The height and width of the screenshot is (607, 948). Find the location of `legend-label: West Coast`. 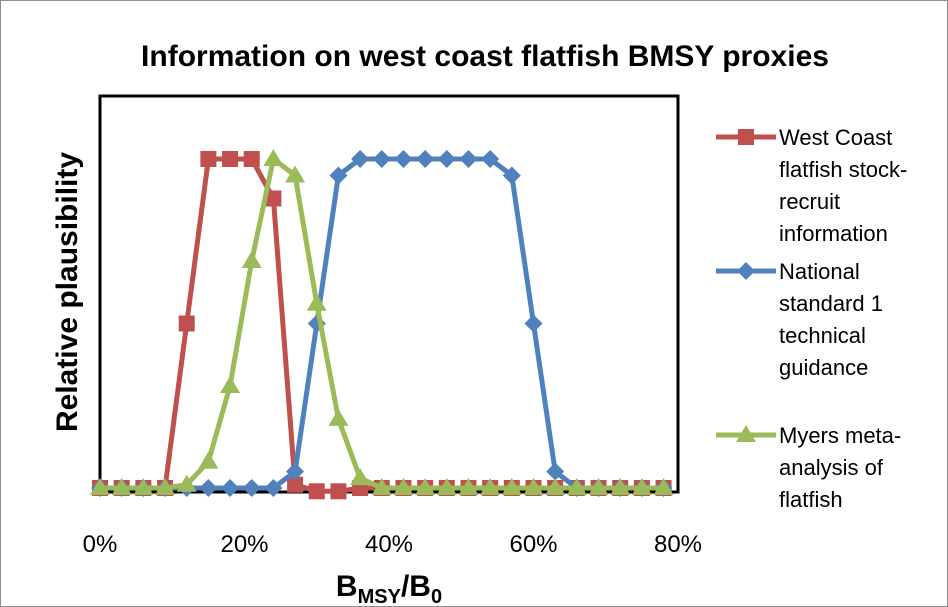

legend-label: West Coast is located at coordinates (835, 137).